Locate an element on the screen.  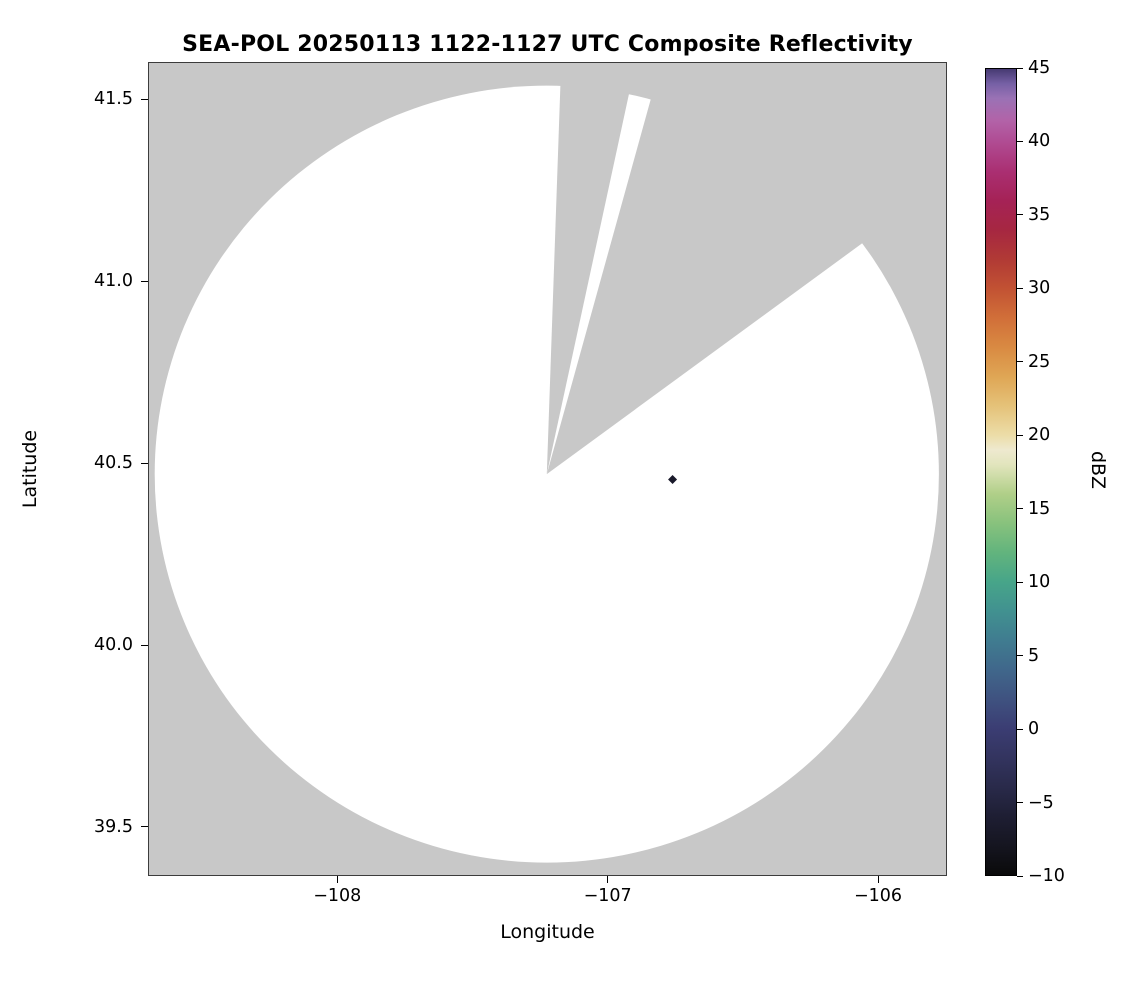
x-tick-label: −108 is located at coordinates (337, 896).